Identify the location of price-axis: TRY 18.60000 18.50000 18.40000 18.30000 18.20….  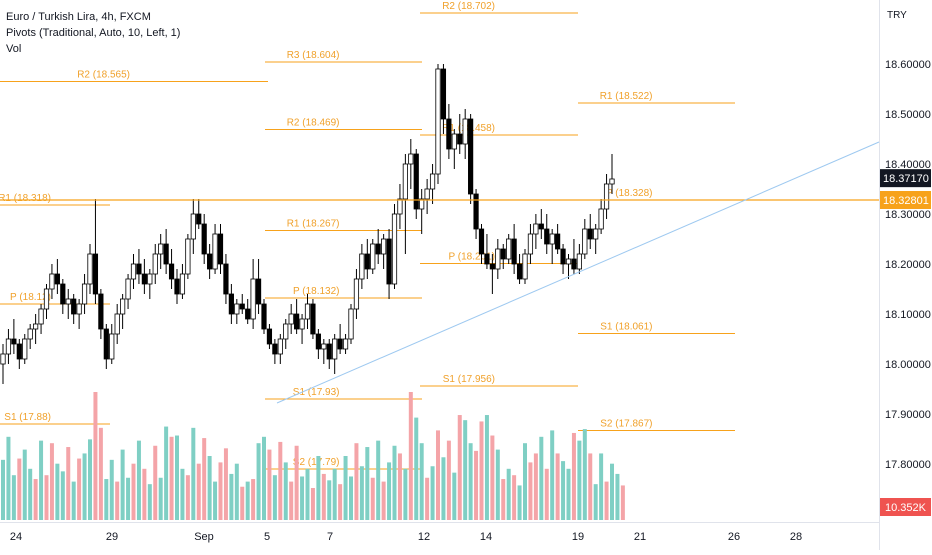
(905, 263).